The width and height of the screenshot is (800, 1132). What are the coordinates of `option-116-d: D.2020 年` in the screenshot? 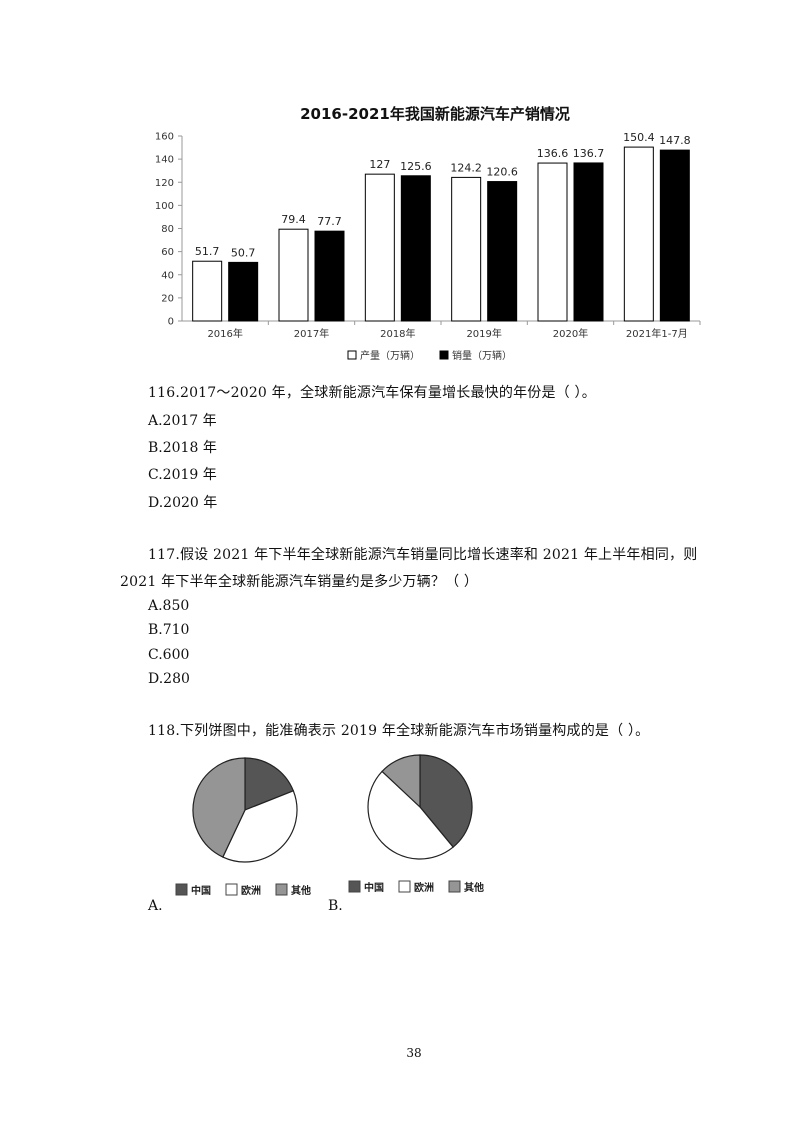 It's located at (183, 503).